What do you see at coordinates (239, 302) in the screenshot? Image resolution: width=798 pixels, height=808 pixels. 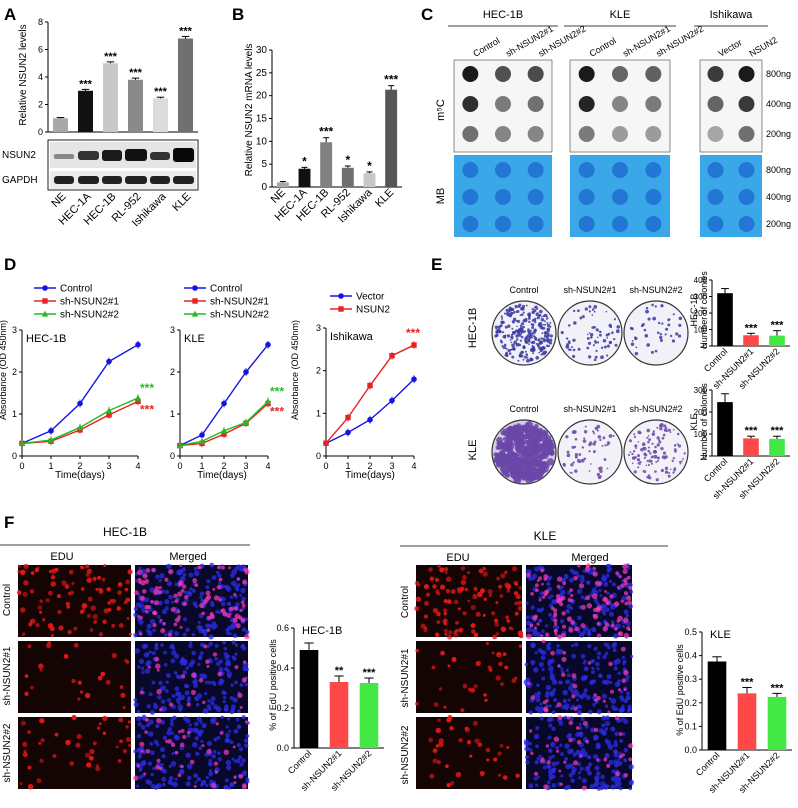 I see `legend-label: sh-NSUN2#1` at bounding box center [239, 302].